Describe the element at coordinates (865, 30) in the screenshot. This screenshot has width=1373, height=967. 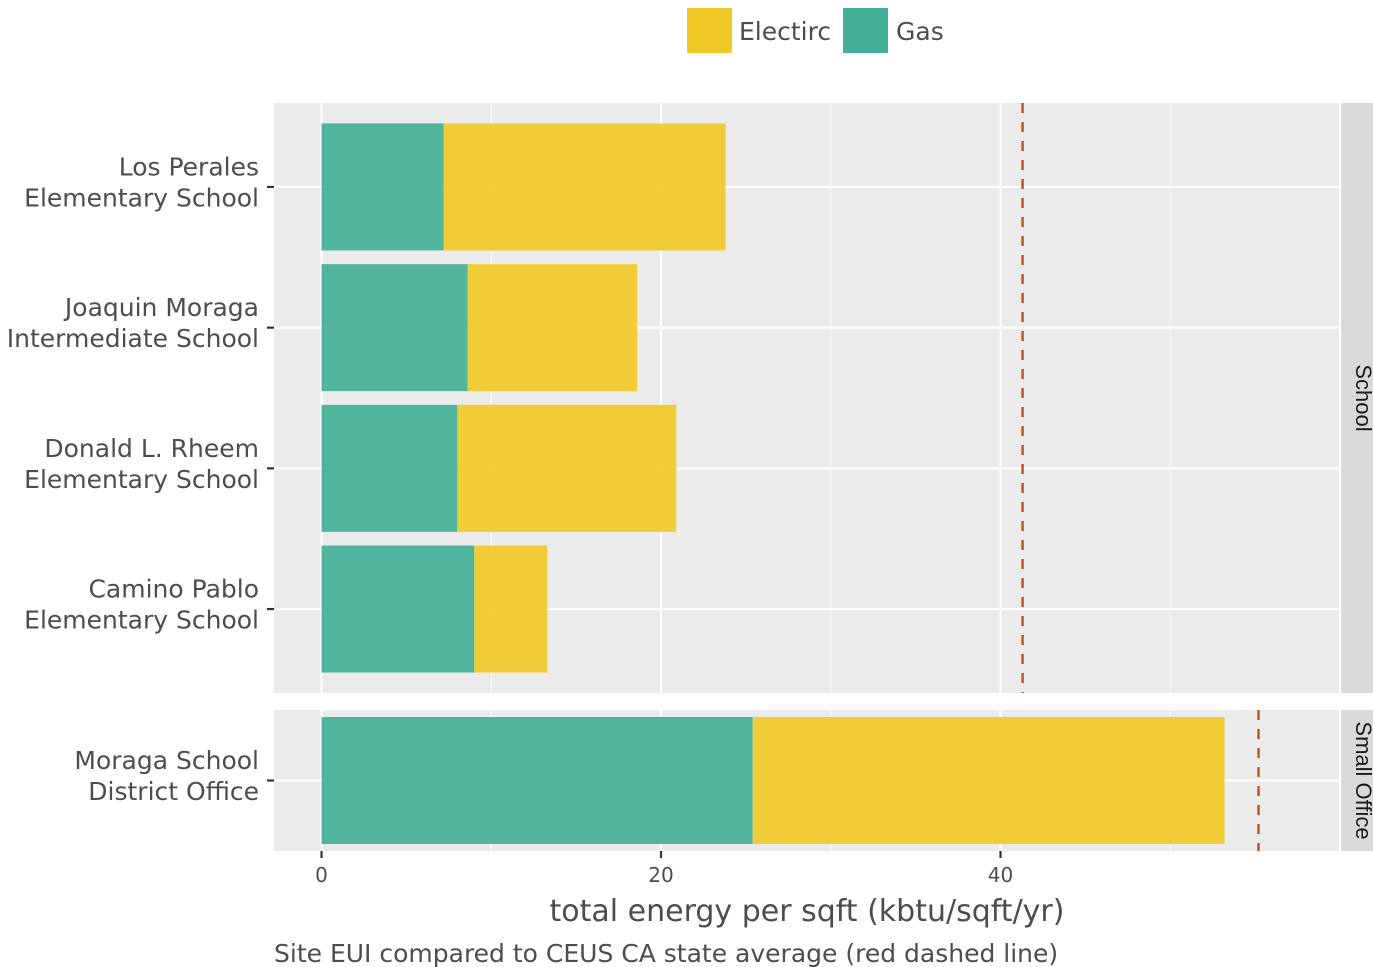
I see `legend-swatch-gas` at that location.